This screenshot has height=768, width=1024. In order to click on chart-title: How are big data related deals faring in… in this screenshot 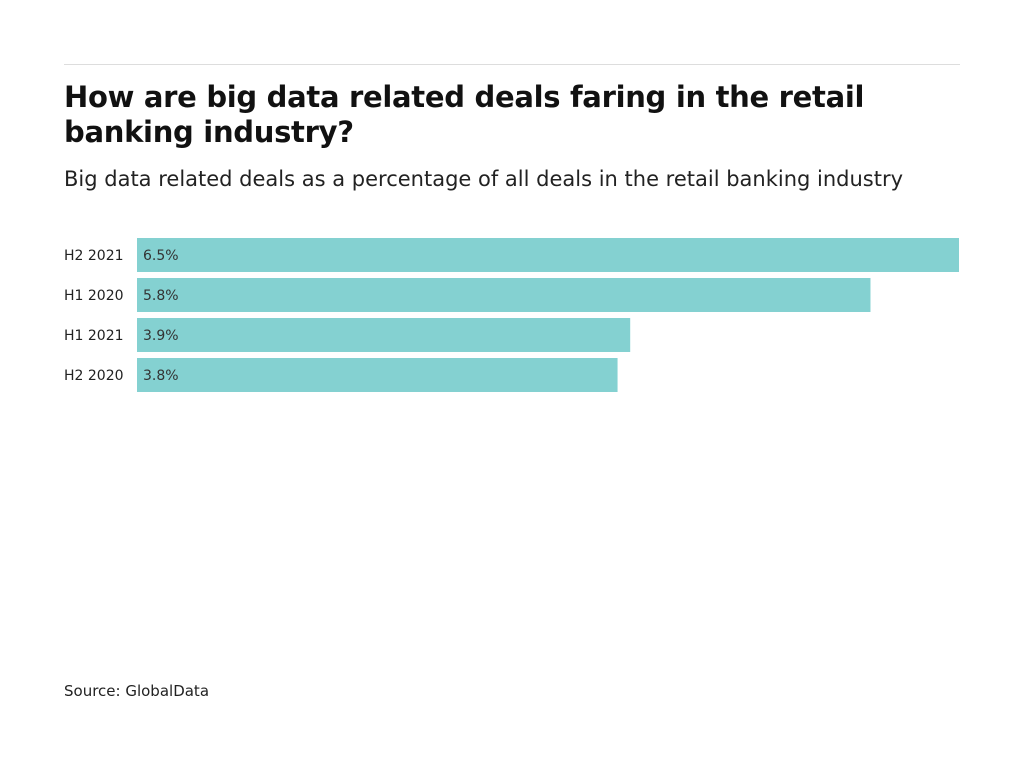, I will do `click(464, 114)`.